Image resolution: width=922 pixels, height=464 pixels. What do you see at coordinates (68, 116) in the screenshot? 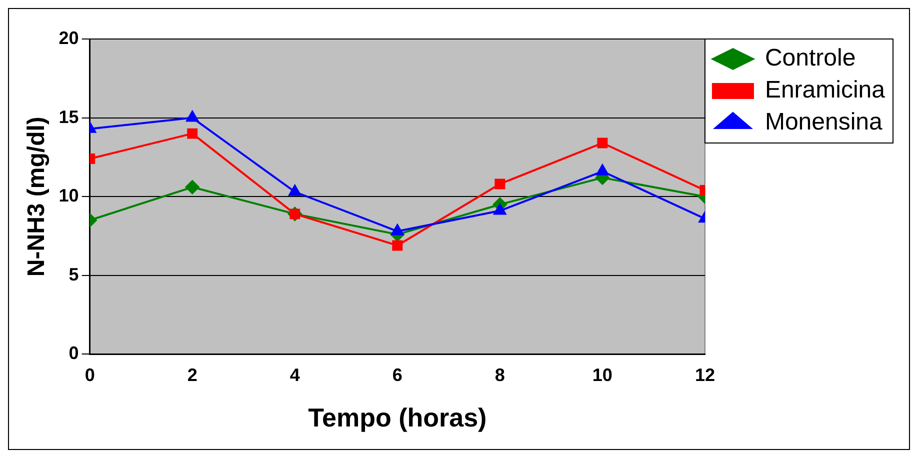
I see `y-tick-label: 15` at bounding box center [68, 116].